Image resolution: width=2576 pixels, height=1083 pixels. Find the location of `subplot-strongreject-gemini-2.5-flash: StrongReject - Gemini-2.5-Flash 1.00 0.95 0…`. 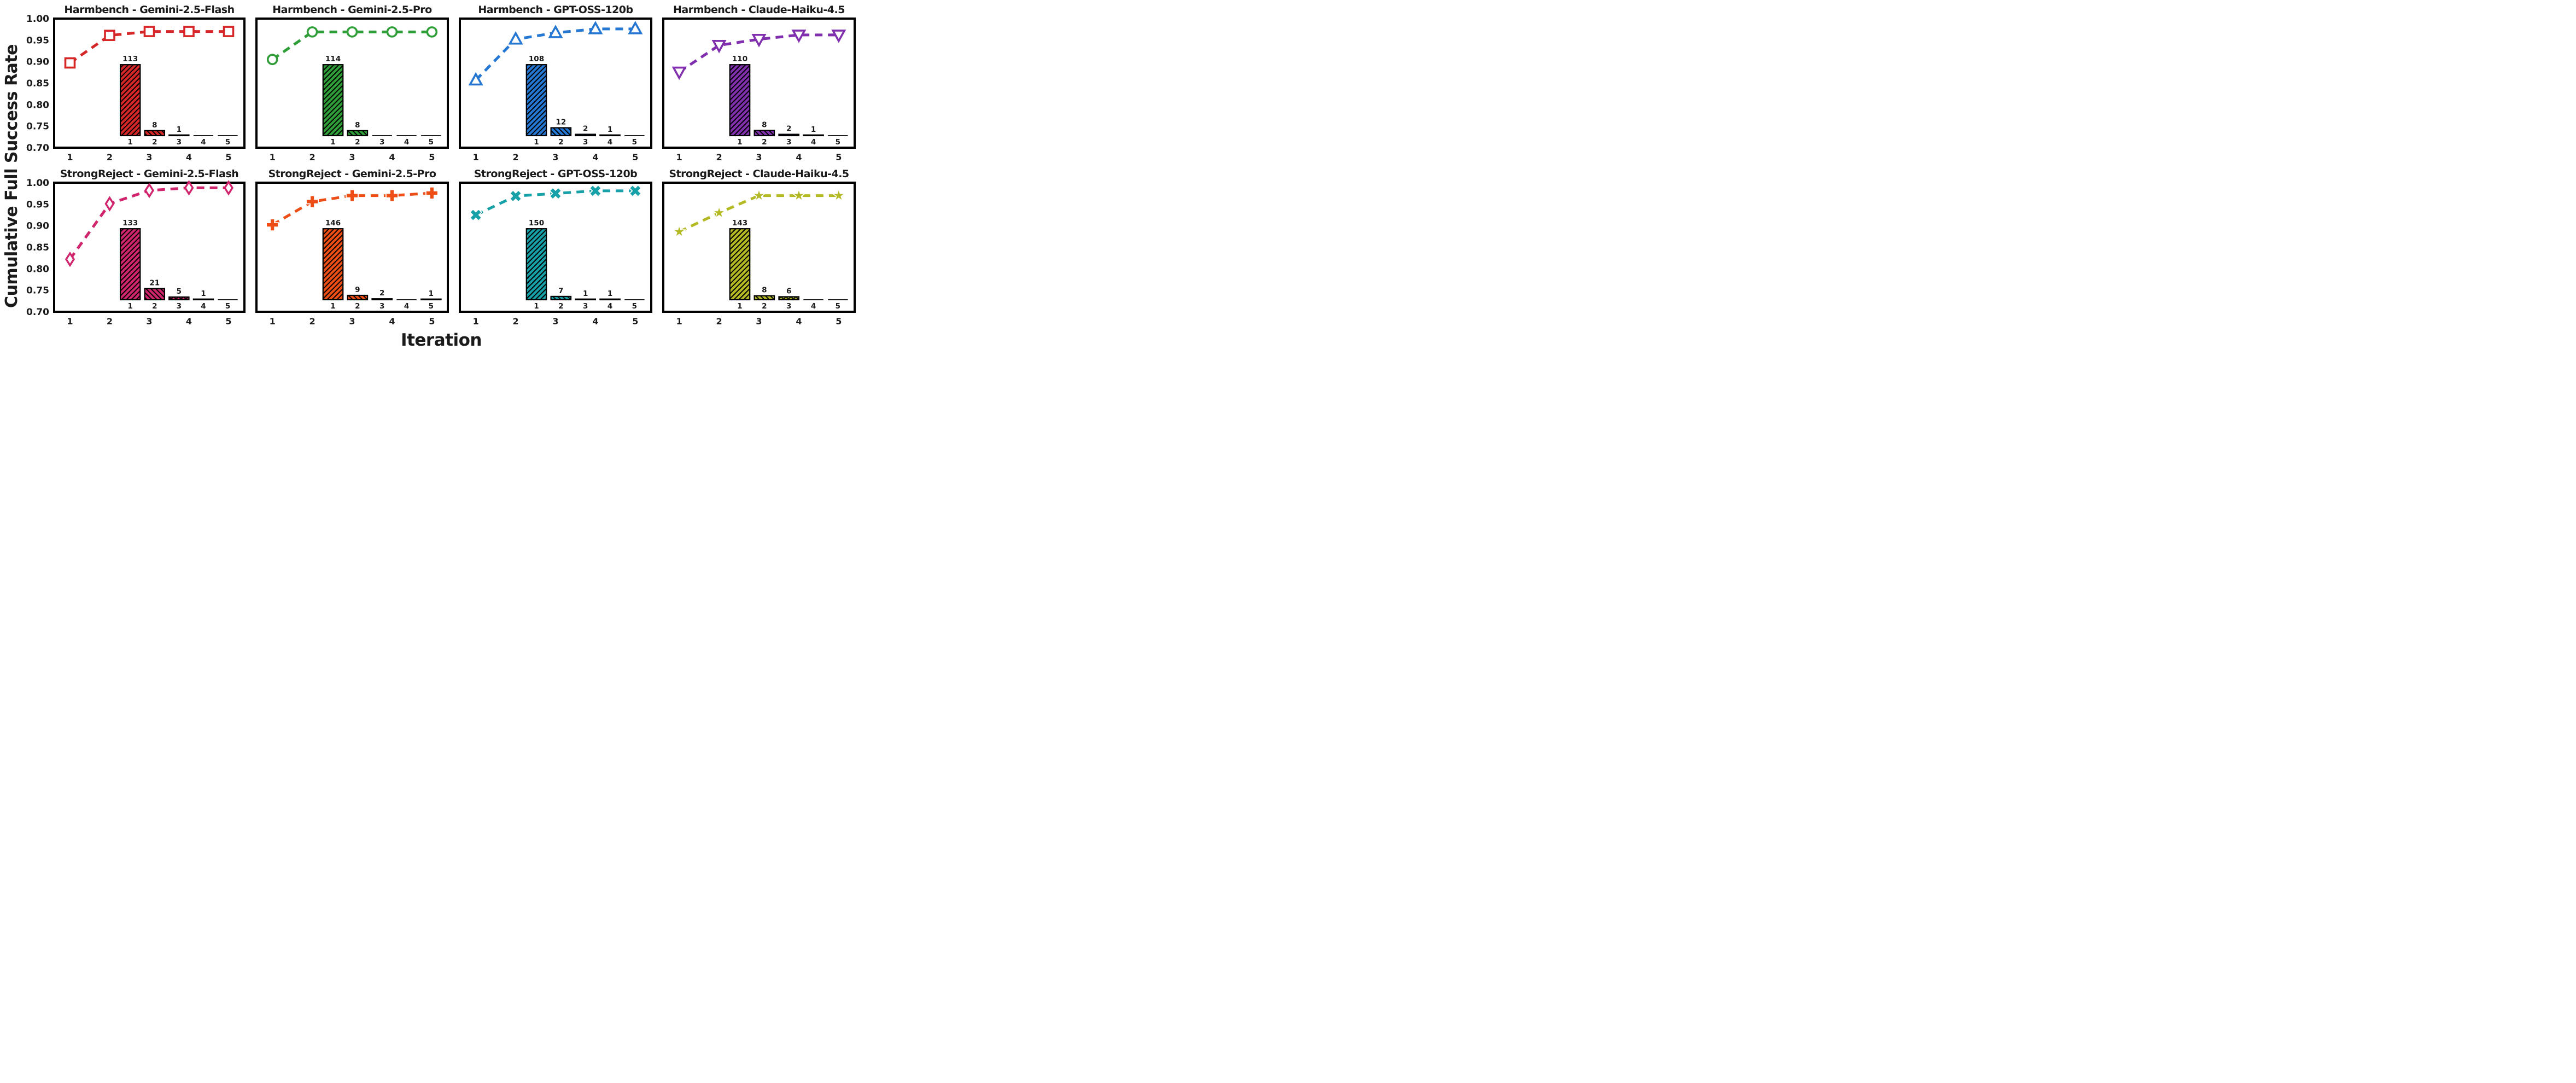

subplot-strongreject-gemini-2.5-flash: StrongReject - Gemini-2.5-Flash 1.00 0.95 0… is located at coordinates (136, 248).